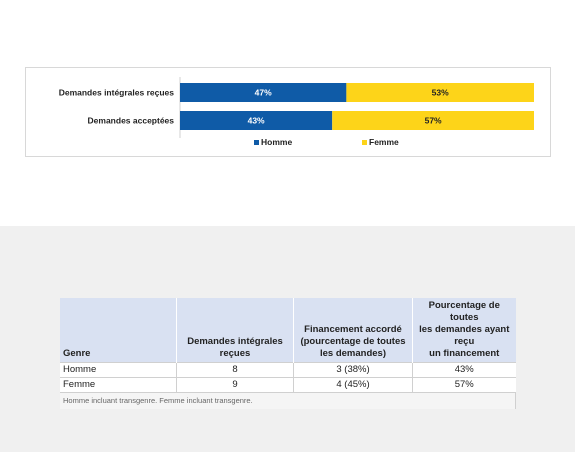 The height and width of the screenshot is (452, 575). Describe the element at coordinates (464, 370) in the screenshot. I see `table-cell: 43%` at that location.